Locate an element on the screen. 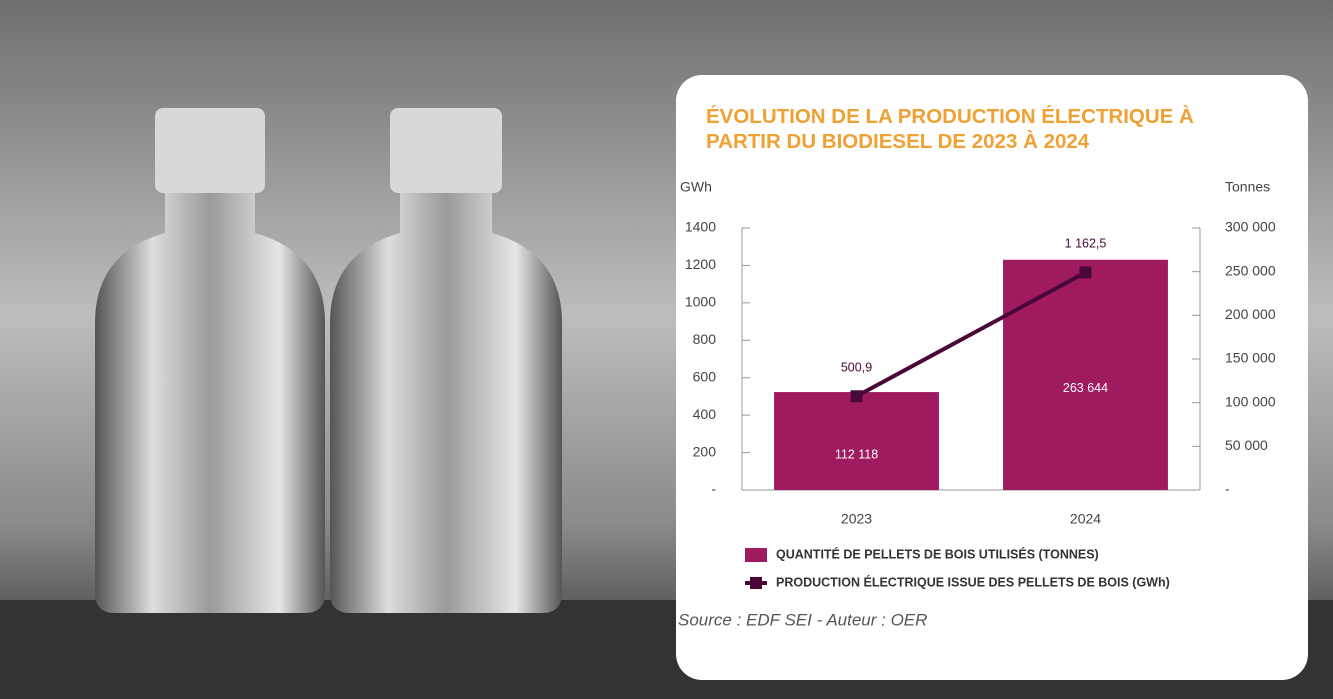 The height and width of the screenshot is (699, 1333). y2-axis-label: Tonnes is located at coordinates (1247, 187).